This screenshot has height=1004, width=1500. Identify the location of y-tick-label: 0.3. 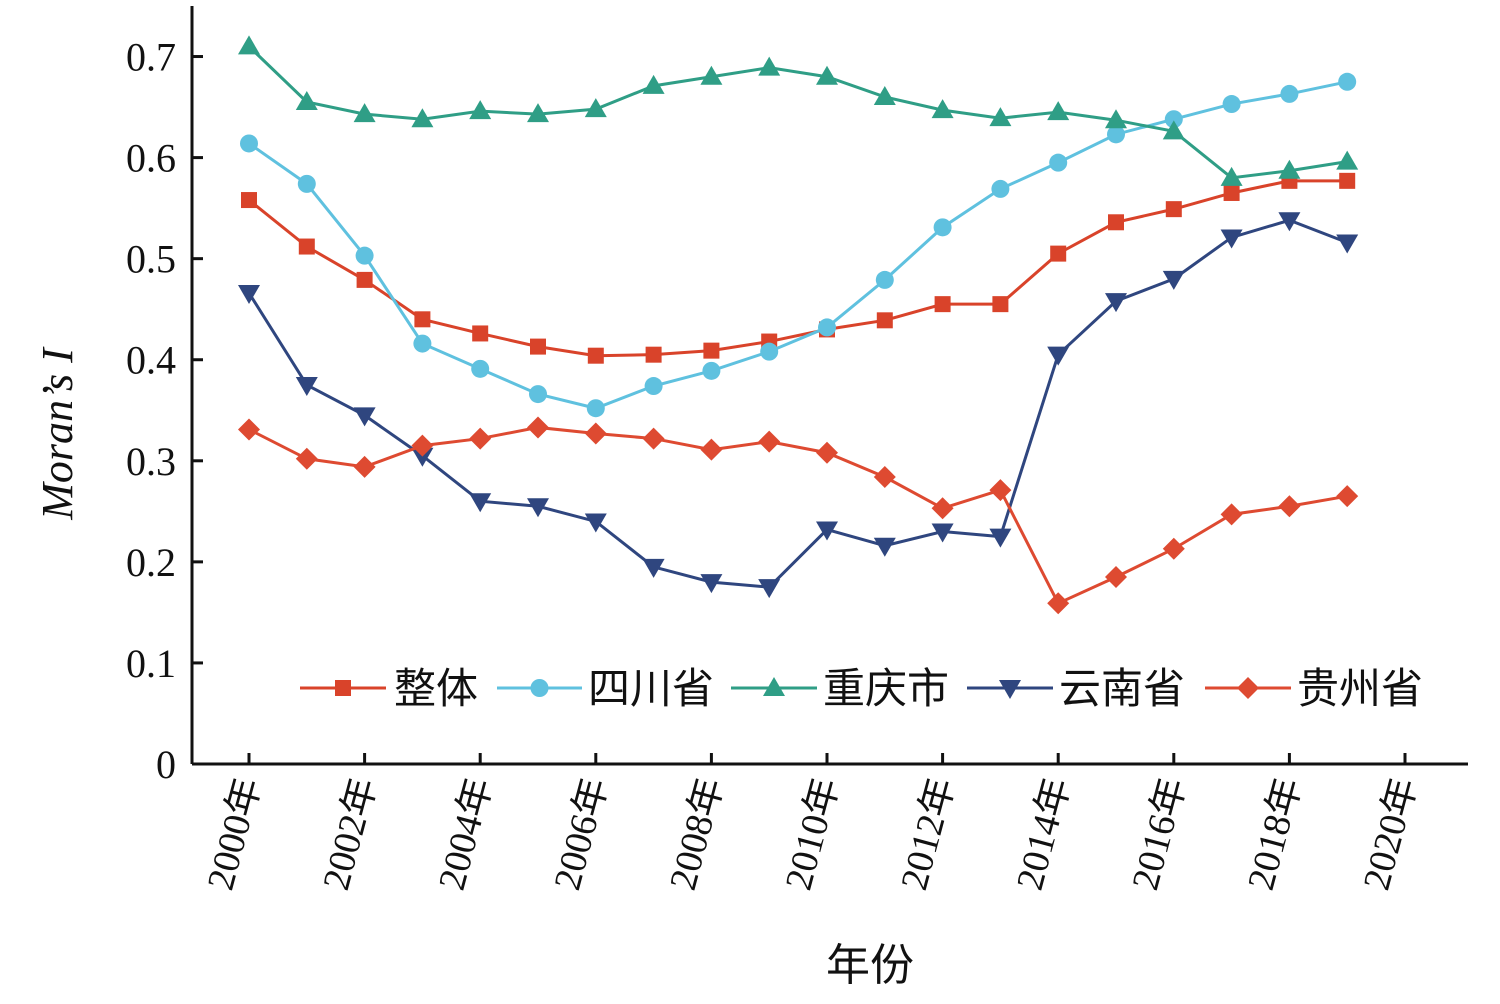
(151, 461).